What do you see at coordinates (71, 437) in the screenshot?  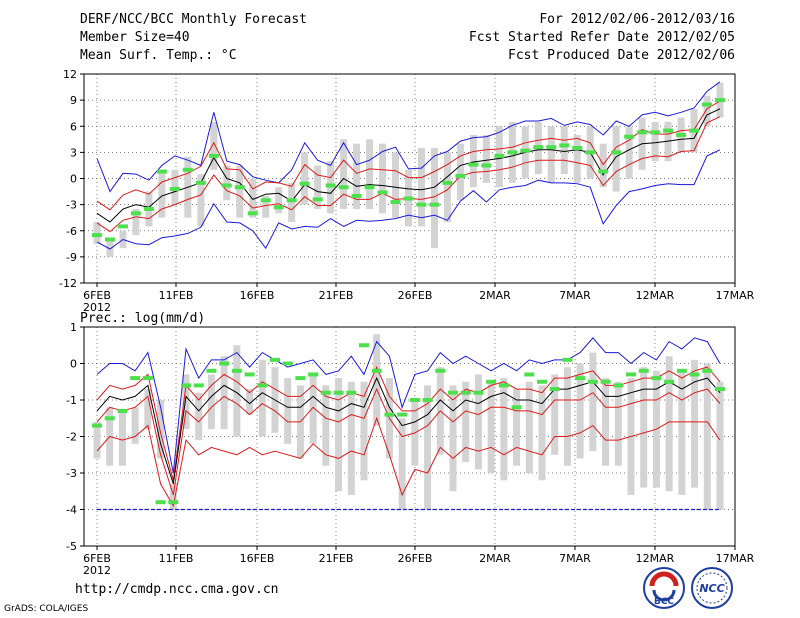 I see `y-tick-label: -2` at bounding box center [71, 437].